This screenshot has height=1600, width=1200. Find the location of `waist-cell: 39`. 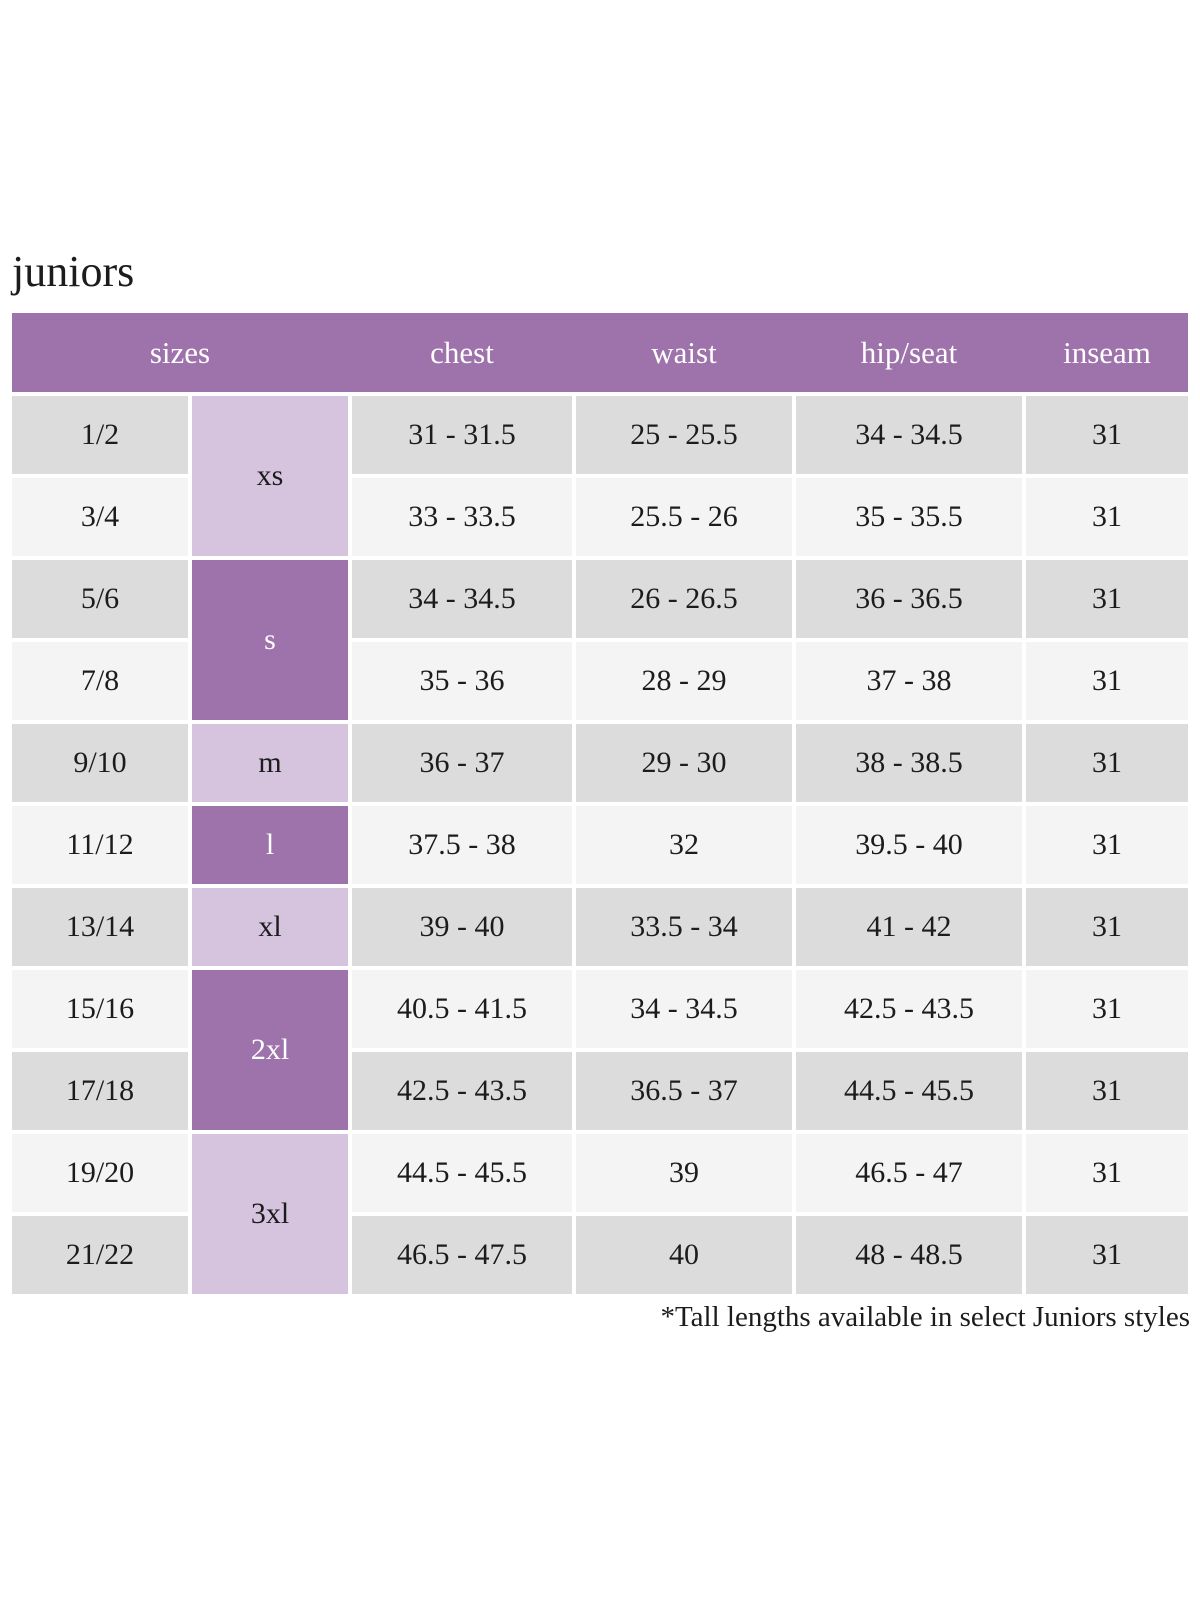

waist-cell: 39 is located at coordinates (684, 1173).